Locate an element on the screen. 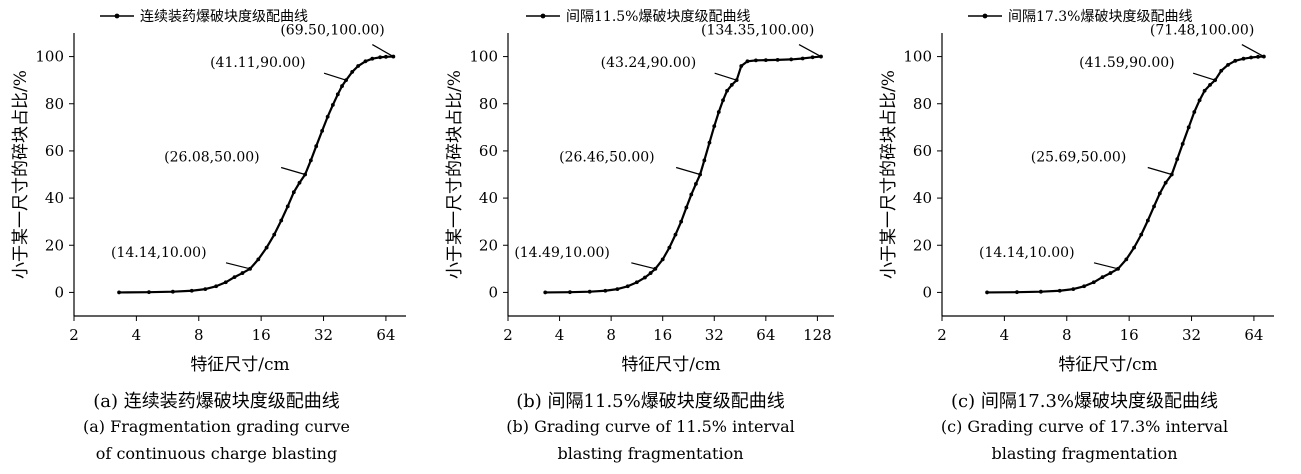  annotation-label: (26.08,50.00) is located at coordinates (212, 158).